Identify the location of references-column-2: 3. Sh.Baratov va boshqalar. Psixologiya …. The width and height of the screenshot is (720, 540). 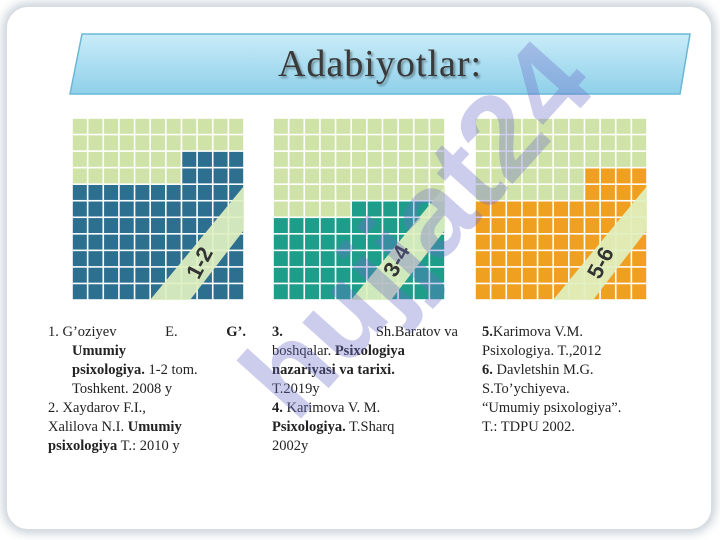
(365, 389).